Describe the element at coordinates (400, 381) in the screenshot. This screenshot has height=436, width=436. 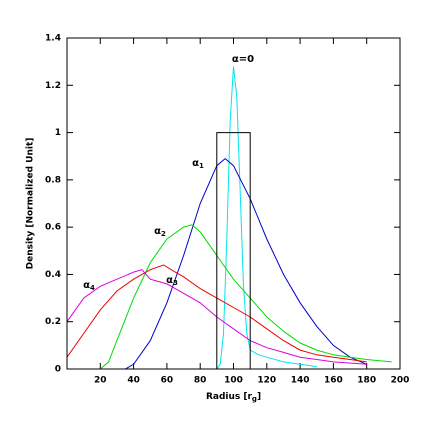
I see `x-tick-label: 200` at that location.